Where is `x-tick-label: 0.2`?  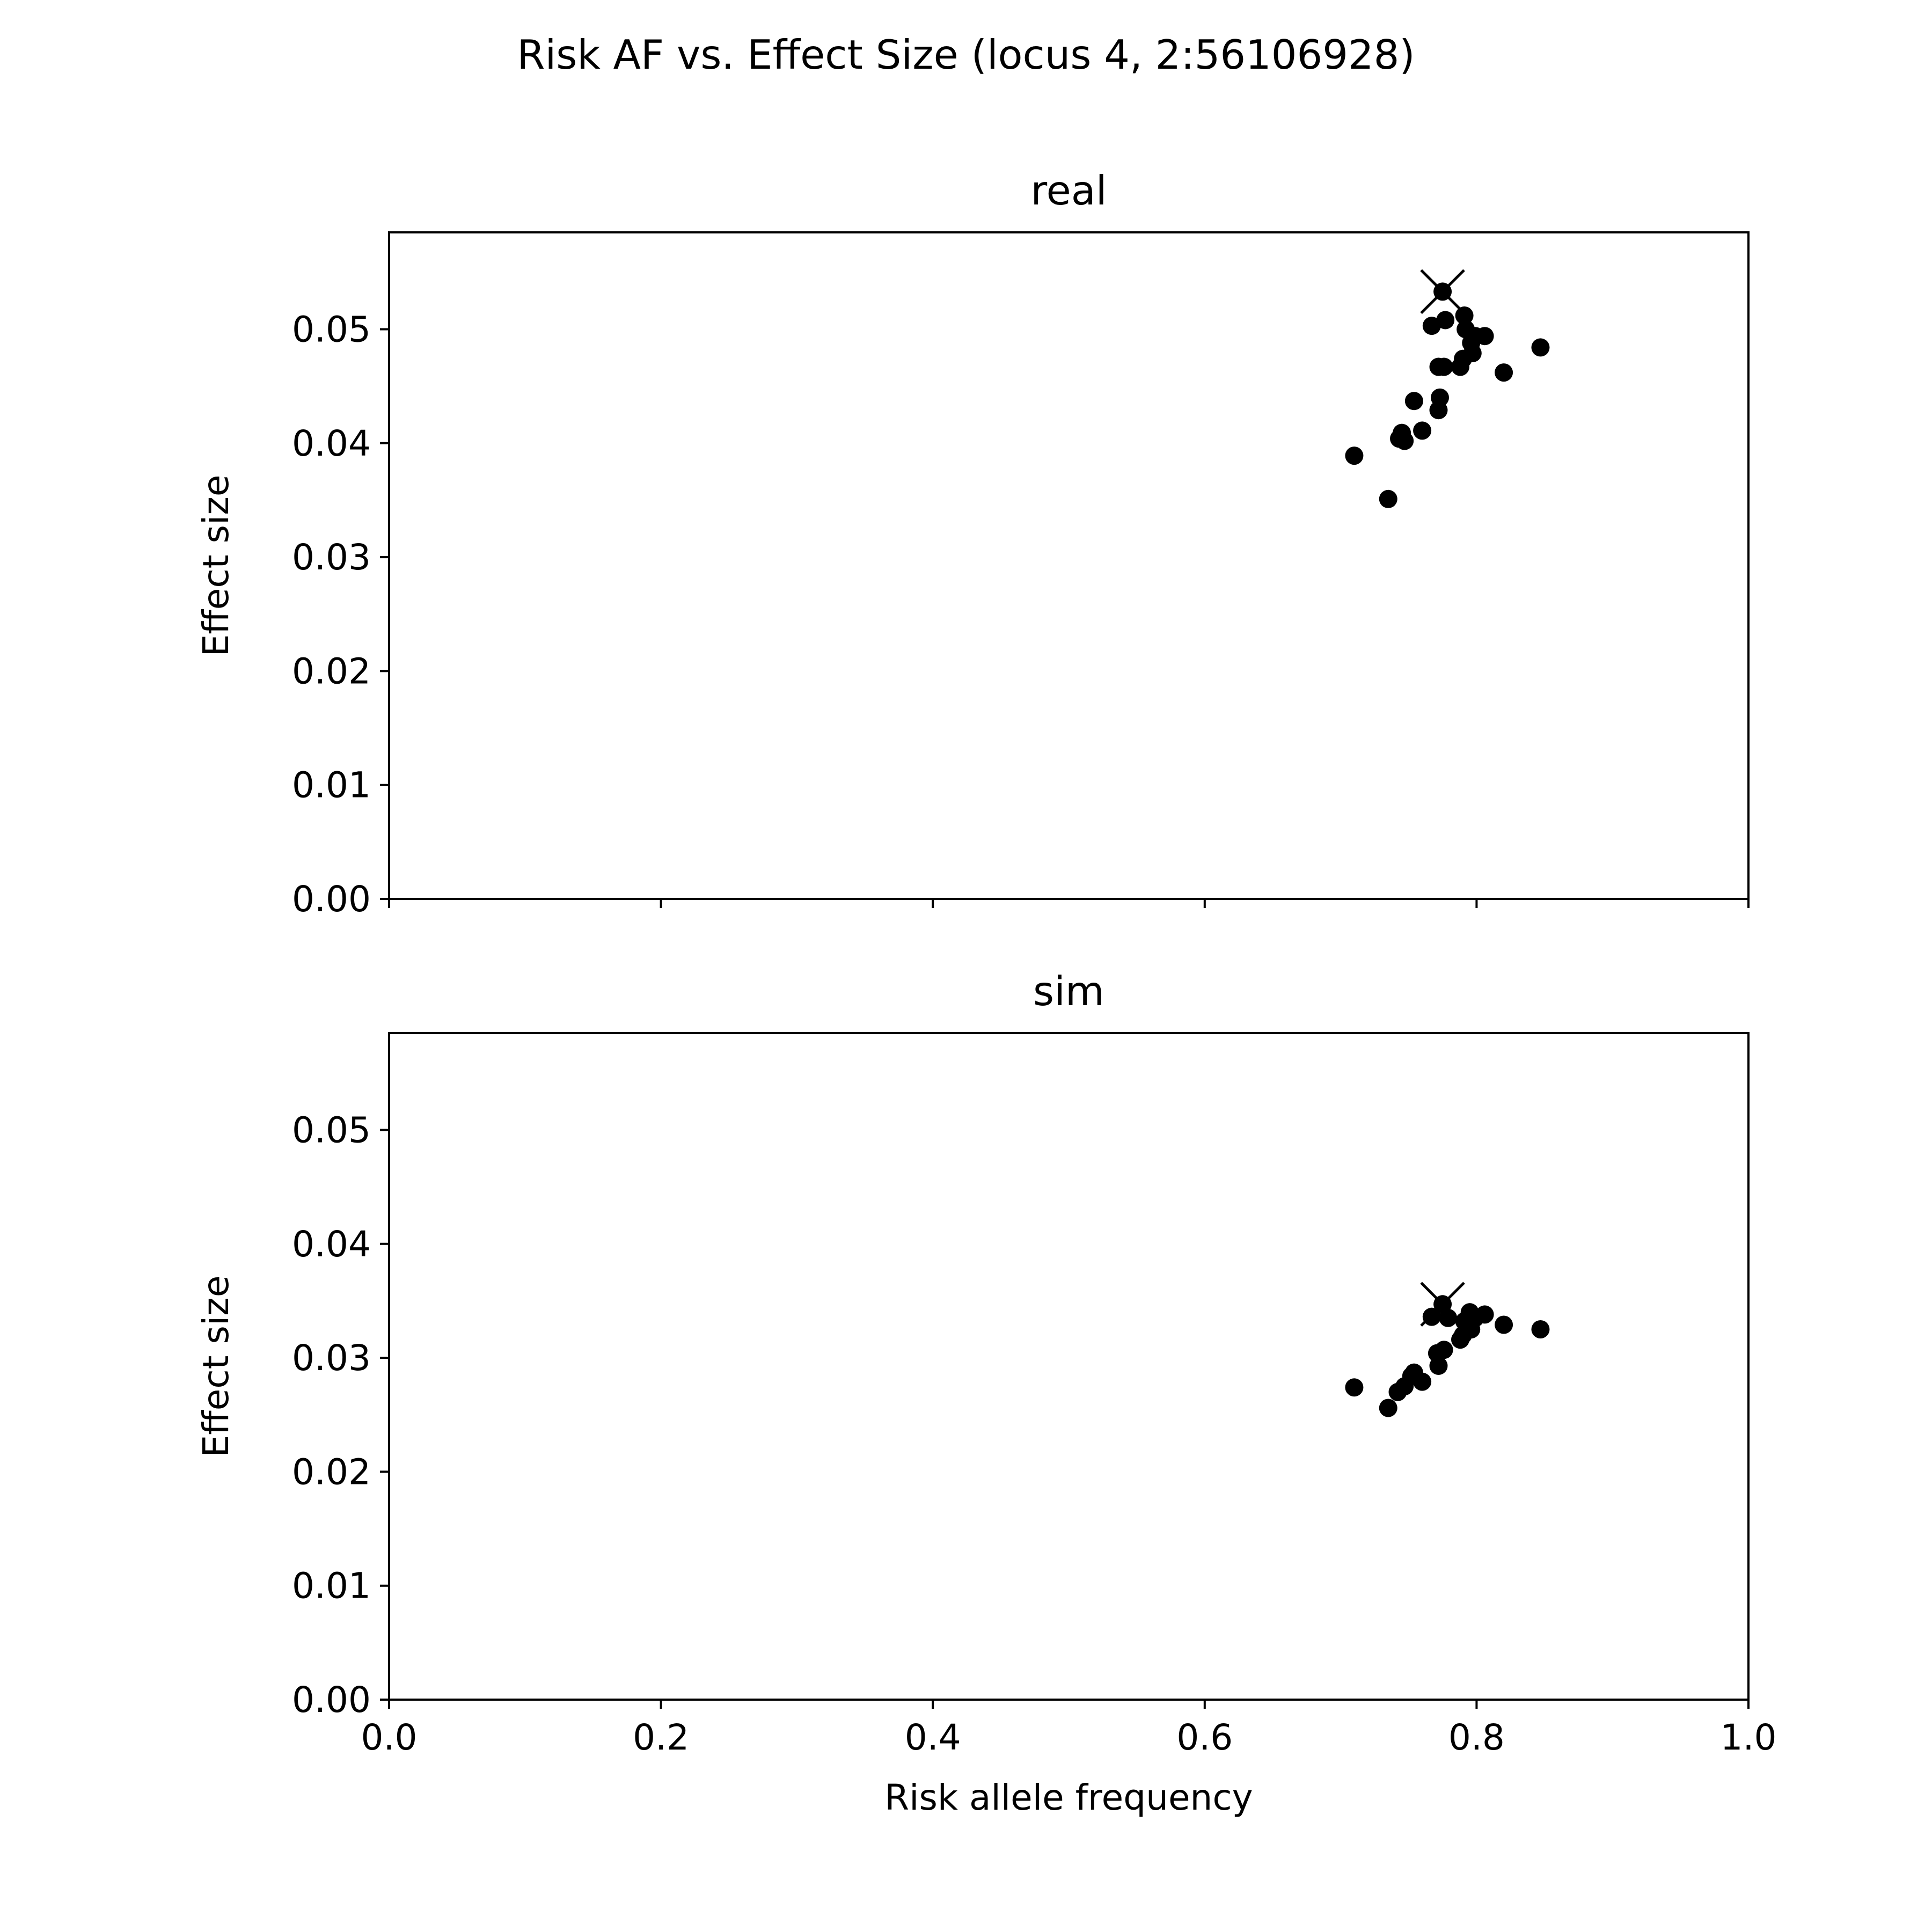
x-tick-label: 0.2 is located at coordinates (661, 1737).